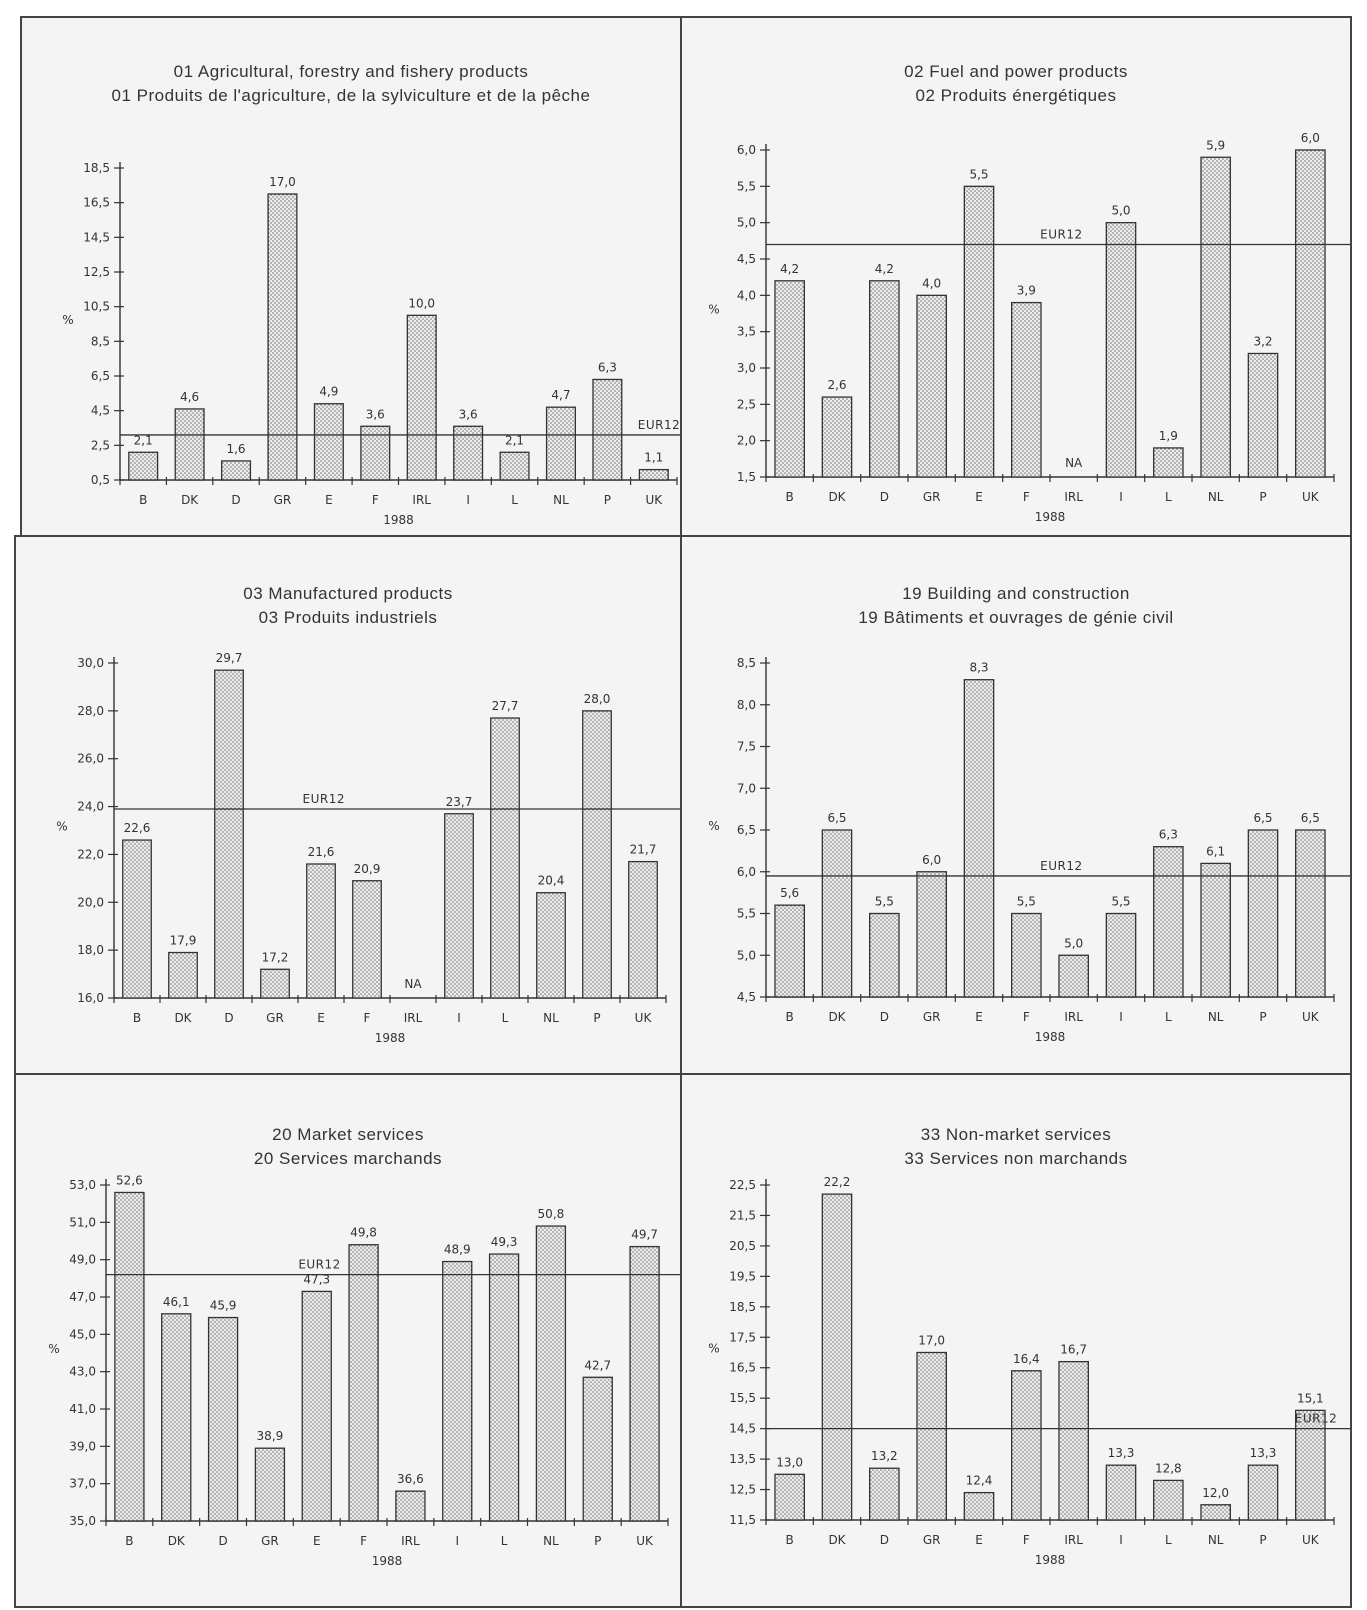 The height and width of the screenshot is (1610, 1367). What do you see at coordinates (1016, 95) in the screenshot?
I see `chart-title-fr: 02 Produits énergétiques` at bounding box center [1016, 95].